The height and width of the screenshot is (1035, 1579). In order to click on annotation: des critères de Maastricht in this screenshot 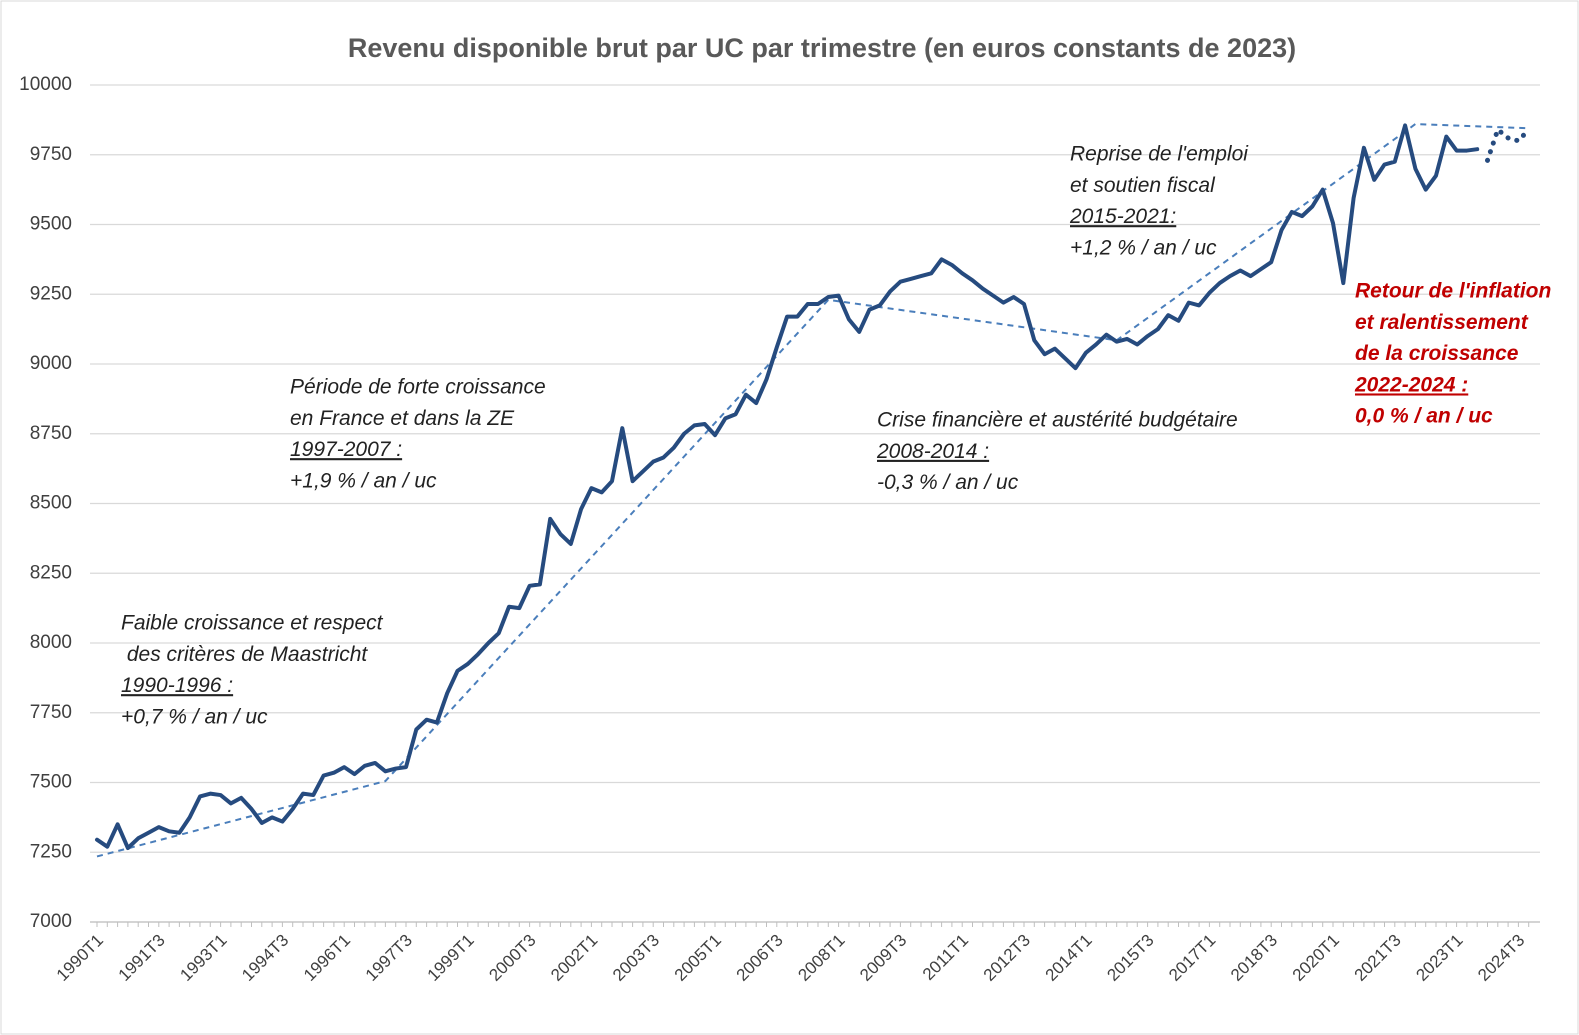, I will do `click(244, 654)`.